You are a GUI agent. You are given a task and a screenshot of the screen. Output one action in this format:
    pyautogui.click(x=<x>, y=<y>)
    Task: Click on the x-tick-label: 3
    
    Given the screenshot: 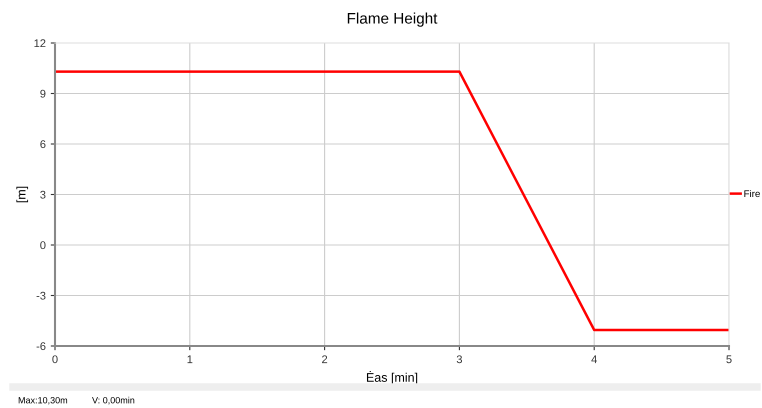 What is the action you would take?
    pyautogui.click(x=459, y=359)
    